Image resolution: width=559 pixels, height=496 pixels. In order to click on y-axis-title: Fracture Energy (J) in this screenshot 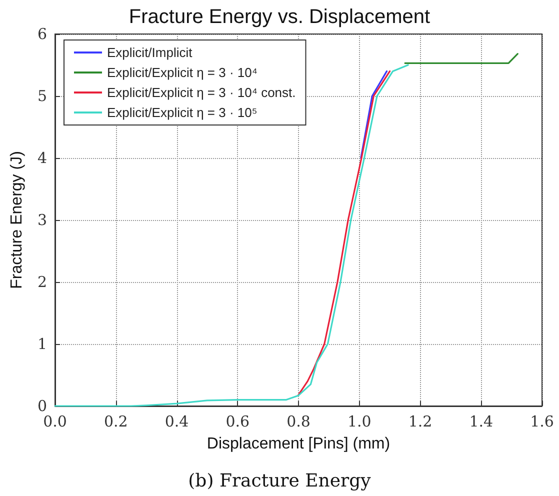, I will do `click(17, 220)`.